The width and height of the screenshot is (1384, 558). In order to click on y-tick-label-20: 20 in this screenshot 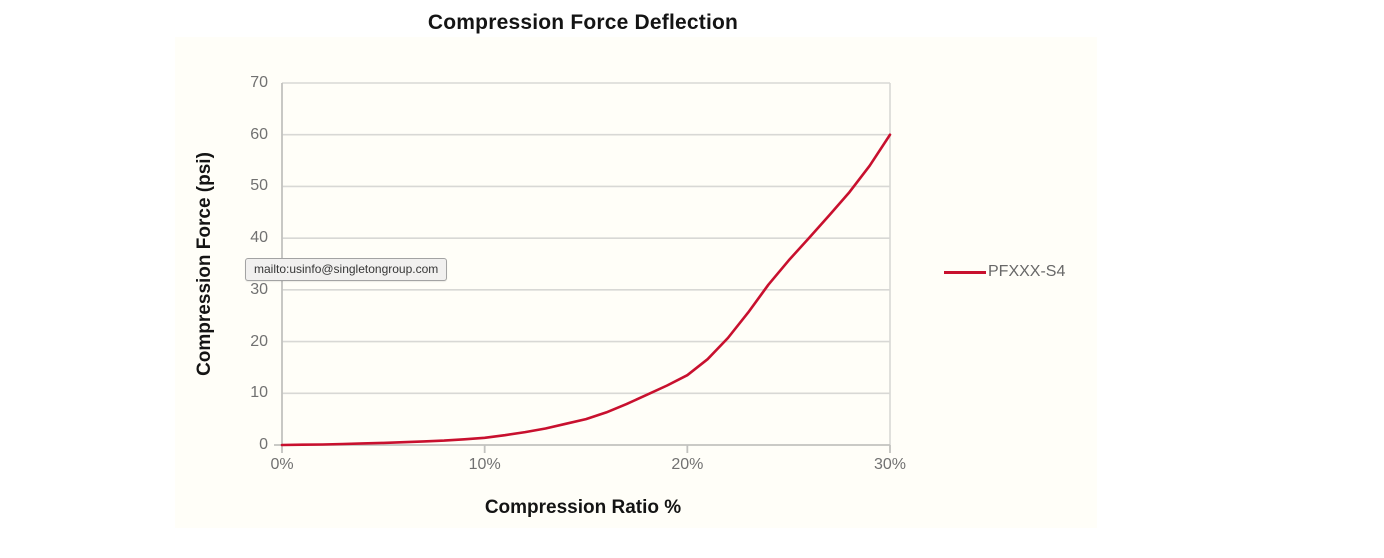, I will do `click(259, 341)`.